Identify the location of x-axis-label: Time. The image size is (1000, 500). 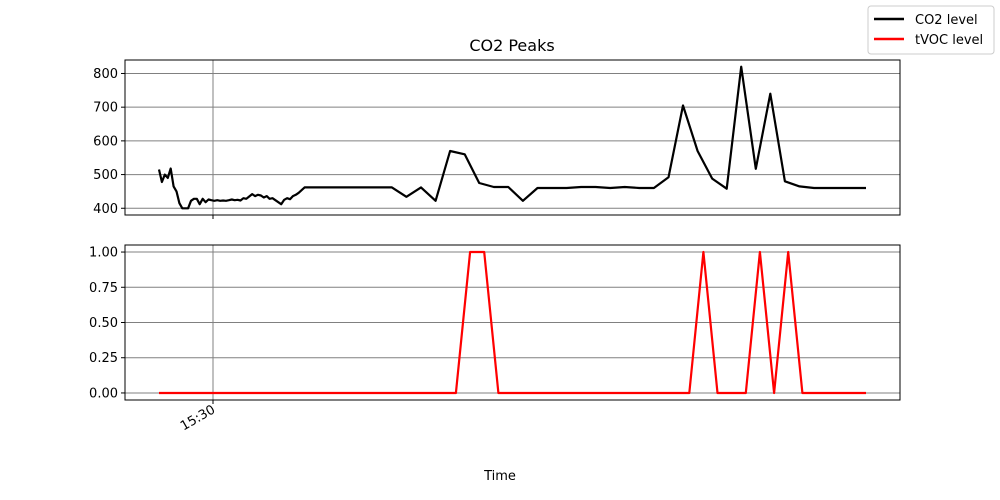
(499, 476).